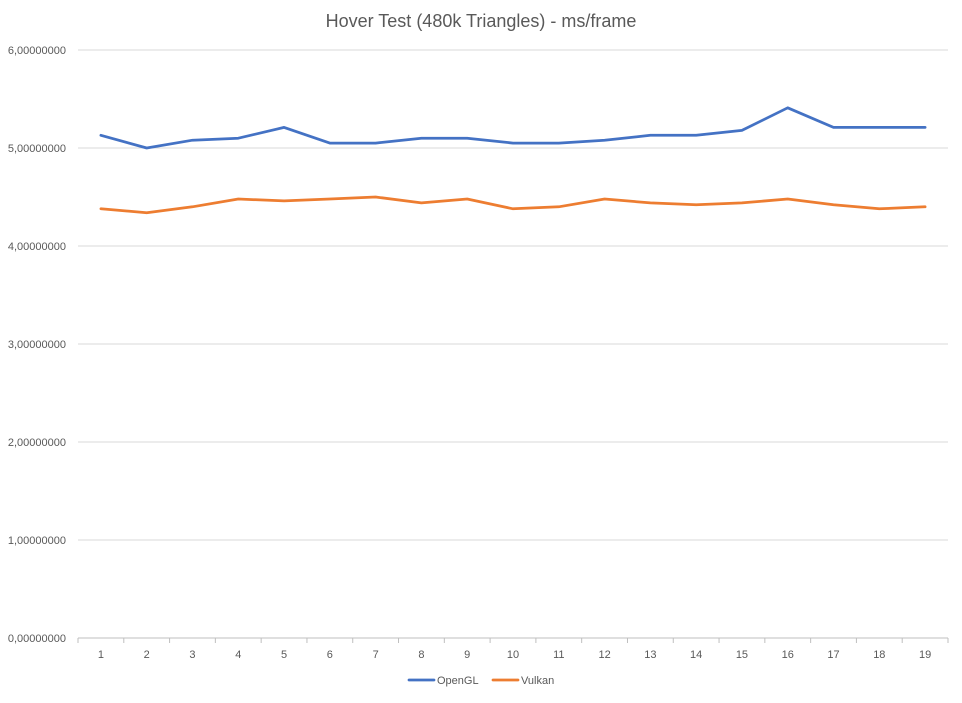  I want to click on x-tick-label: 15, so click(742, 655).